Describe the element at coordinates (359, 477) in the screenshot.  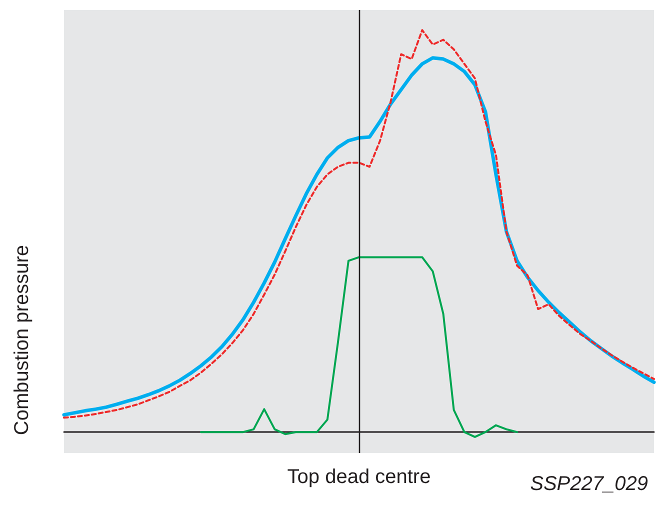
I see `text: Top dead centre` at that location.